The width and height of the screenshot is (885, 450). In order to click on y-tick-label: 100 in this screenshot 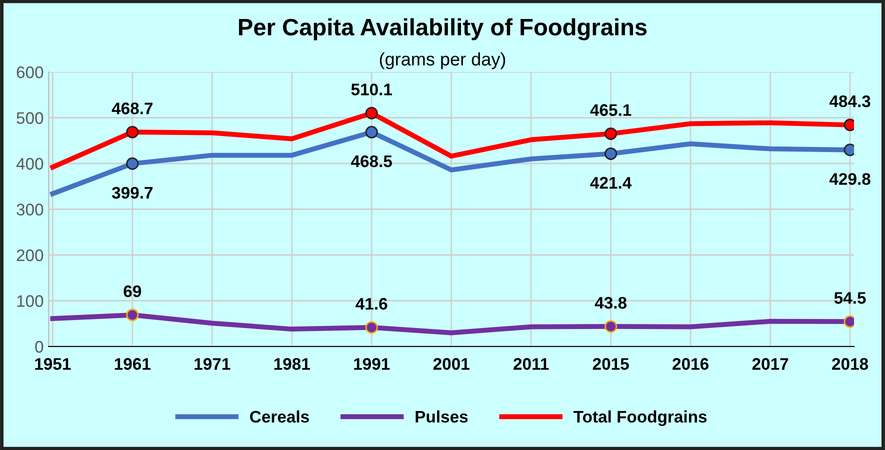, I will do `click(30, 301)`.